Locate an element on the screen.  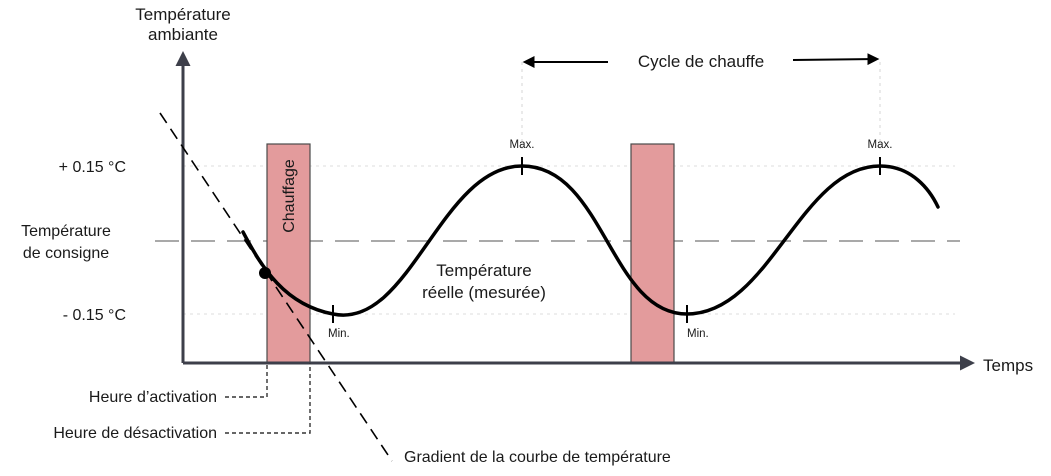
cycle-label: Cycle de chauffe is located at coordinates (701, 61).